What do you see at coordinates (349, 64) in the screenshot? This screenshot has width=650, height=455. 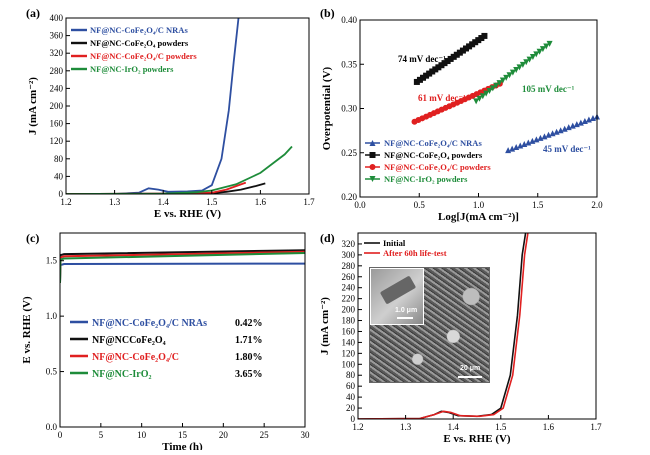 I see `panel-b-y-tick-label: 0.35` at bounding box center [349, 64].